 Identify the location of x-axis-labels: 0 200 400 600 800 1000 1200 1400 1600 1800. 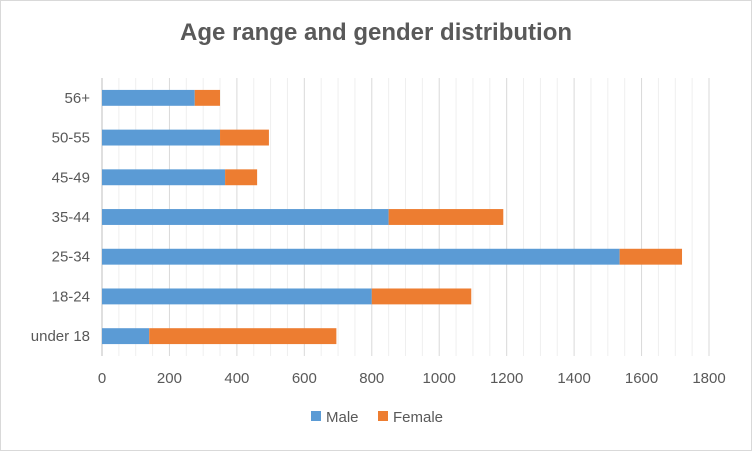
(412, 378).